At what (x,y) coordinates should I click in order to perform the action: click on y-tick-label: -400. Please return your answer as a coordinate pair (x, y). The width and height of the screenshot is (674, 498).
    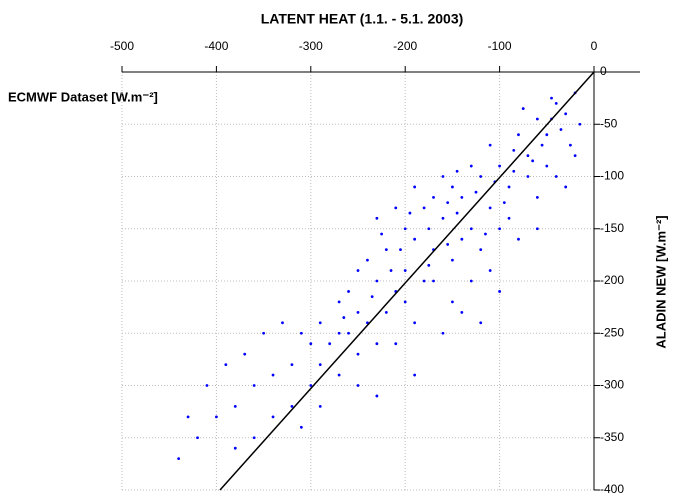
    Looking at the image, I should click on (612, 489).